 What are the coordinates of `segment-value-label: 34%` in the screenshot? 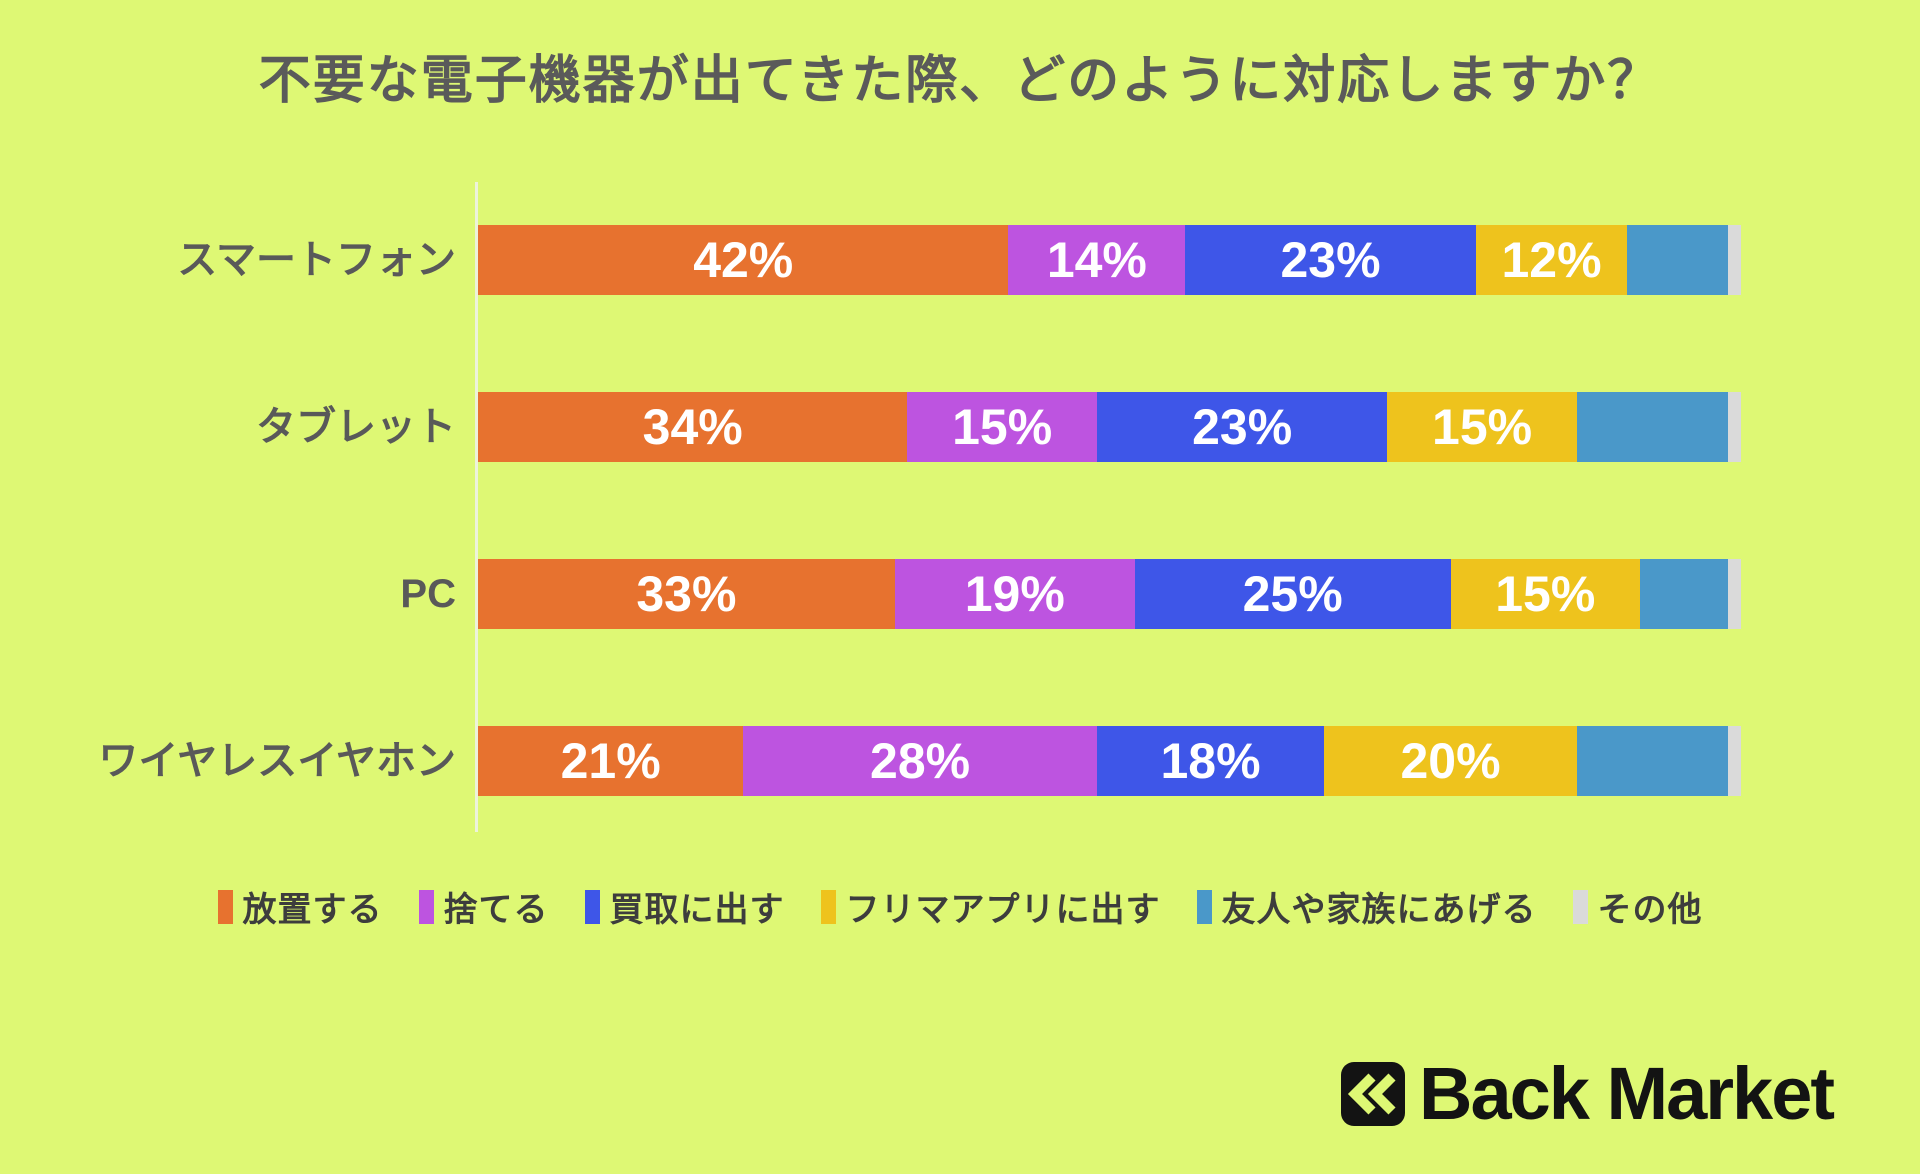 It's located at (692, 427).